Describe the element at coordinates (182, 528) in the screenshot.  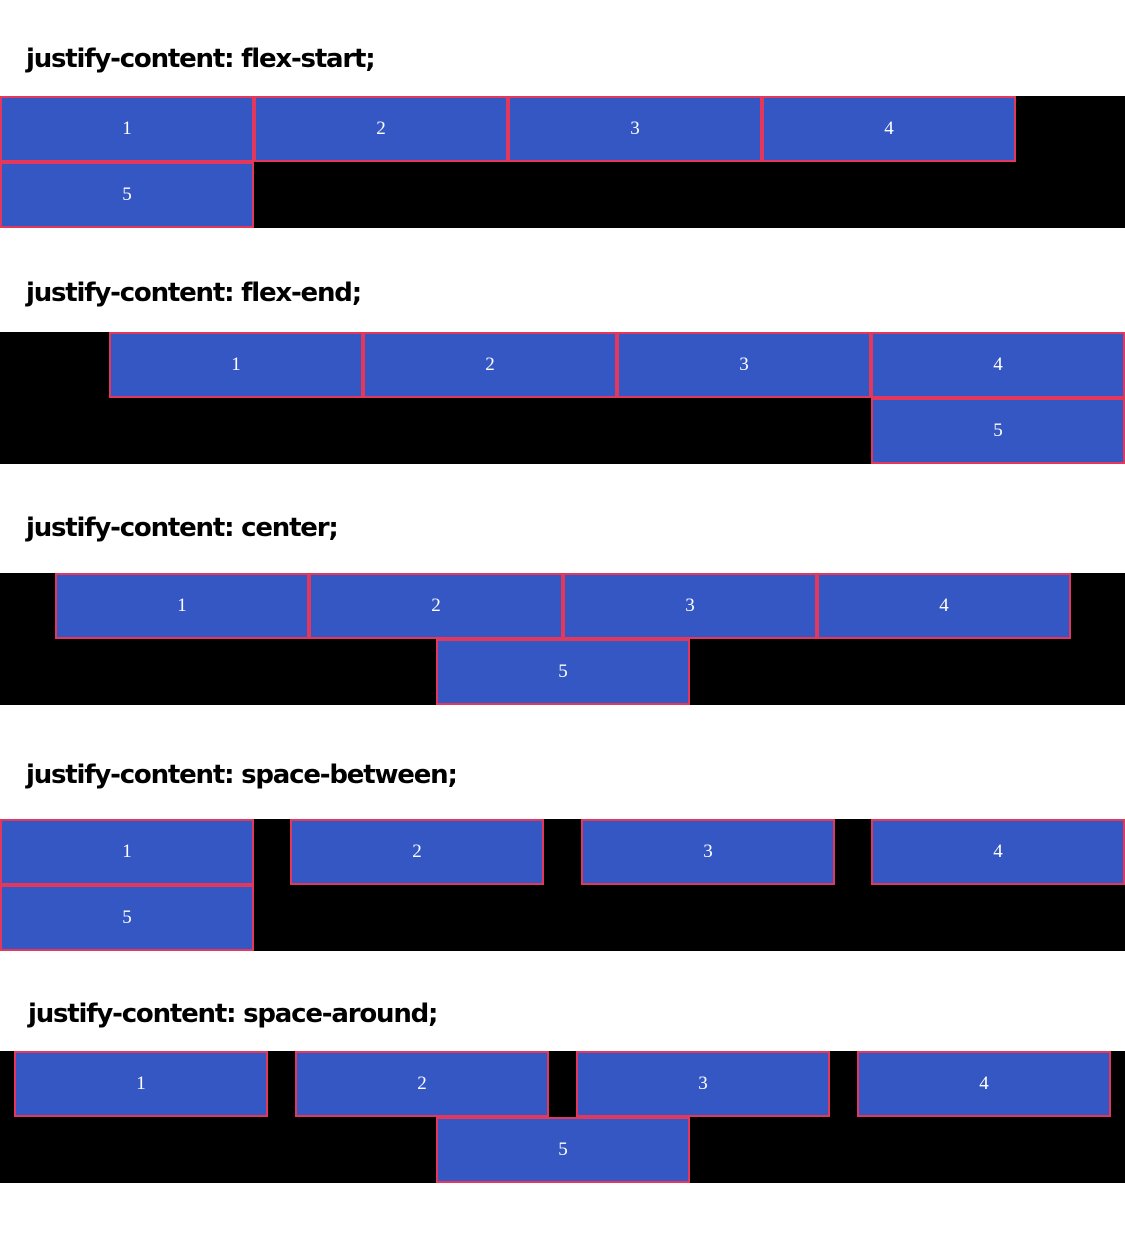
I see `section-heading-center: justify-content: center;` at that location.